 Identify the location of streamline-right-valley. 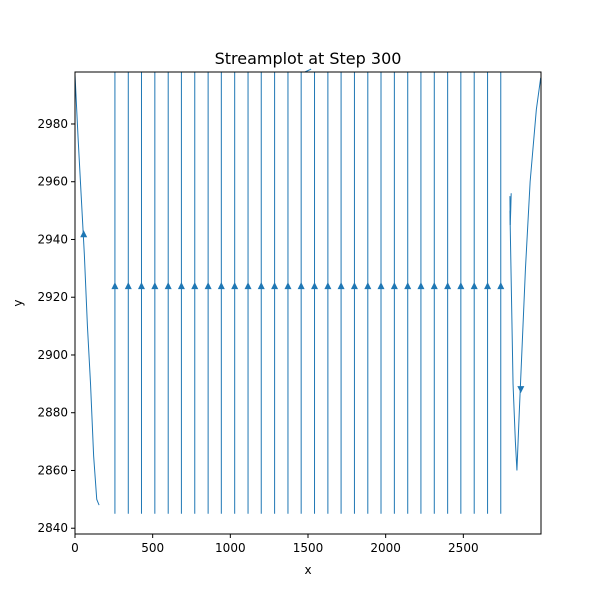
(525, 274).